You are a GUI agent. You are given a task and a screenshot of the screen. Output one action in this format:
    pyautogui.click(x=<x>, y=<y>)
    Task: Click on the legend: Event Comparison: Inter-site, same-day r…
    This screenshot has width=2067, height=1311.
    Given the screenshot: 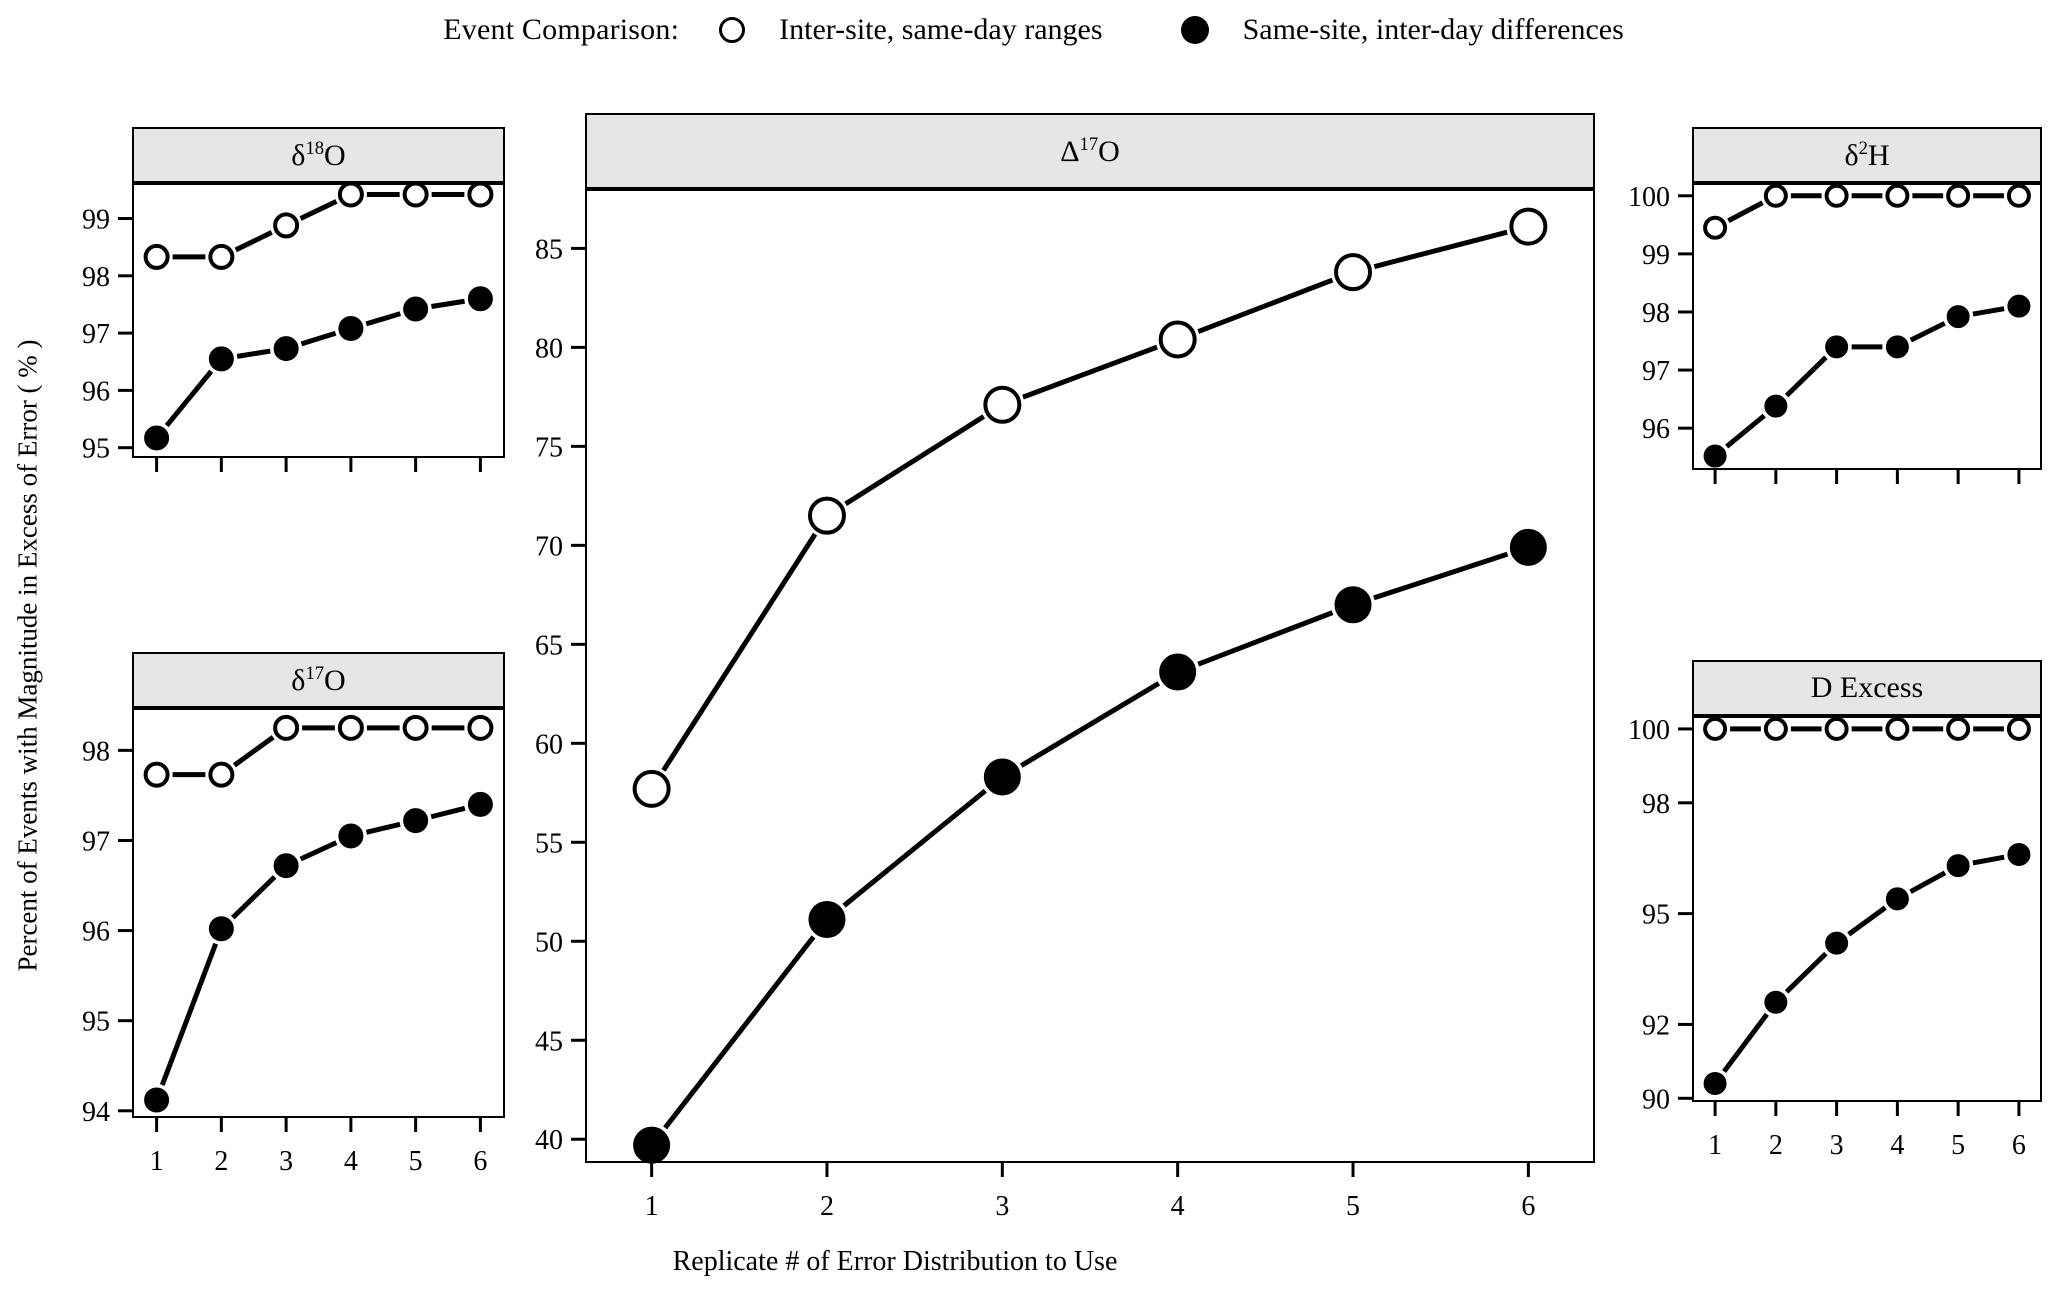 What is the action you would take?
    pyautogui.click(x=1033, y=30)
    